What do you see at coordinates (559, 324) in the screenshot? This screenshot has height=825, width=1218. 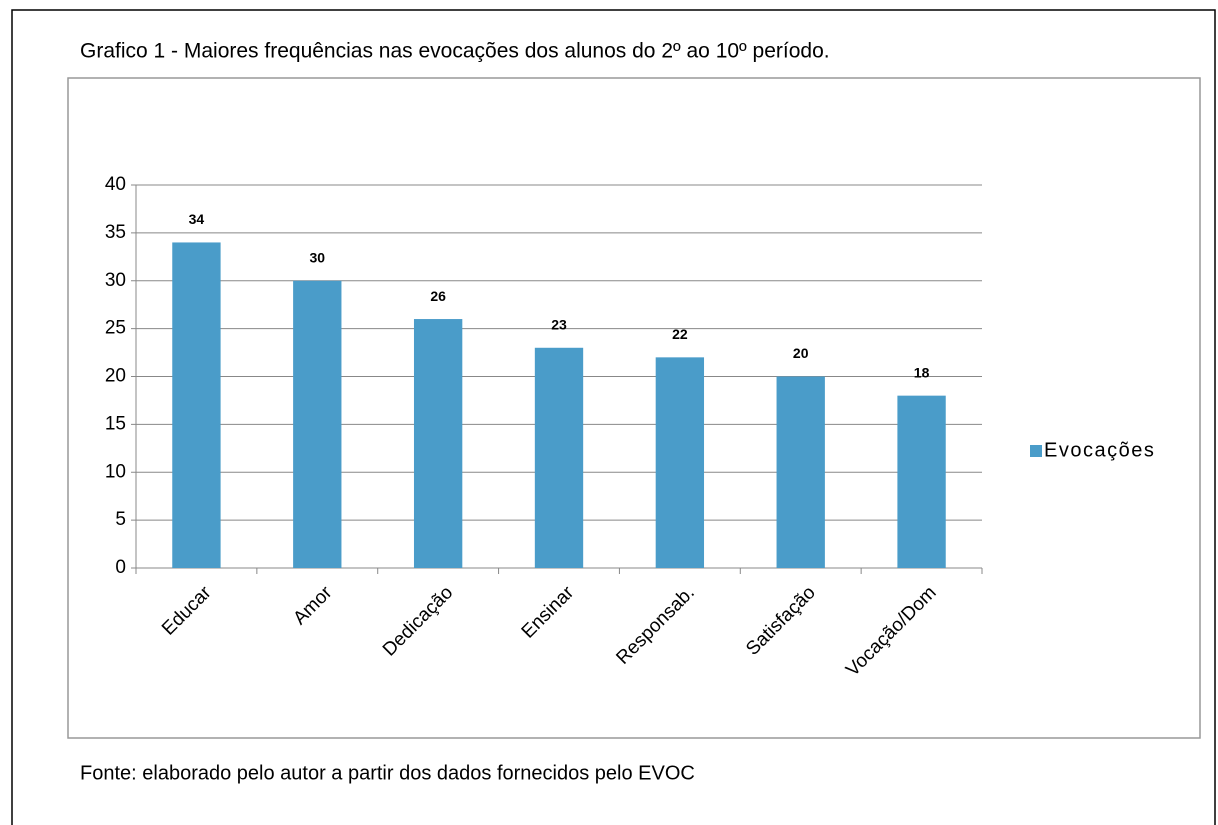 I see `data-label: 23` at bounding box center [559, 324].